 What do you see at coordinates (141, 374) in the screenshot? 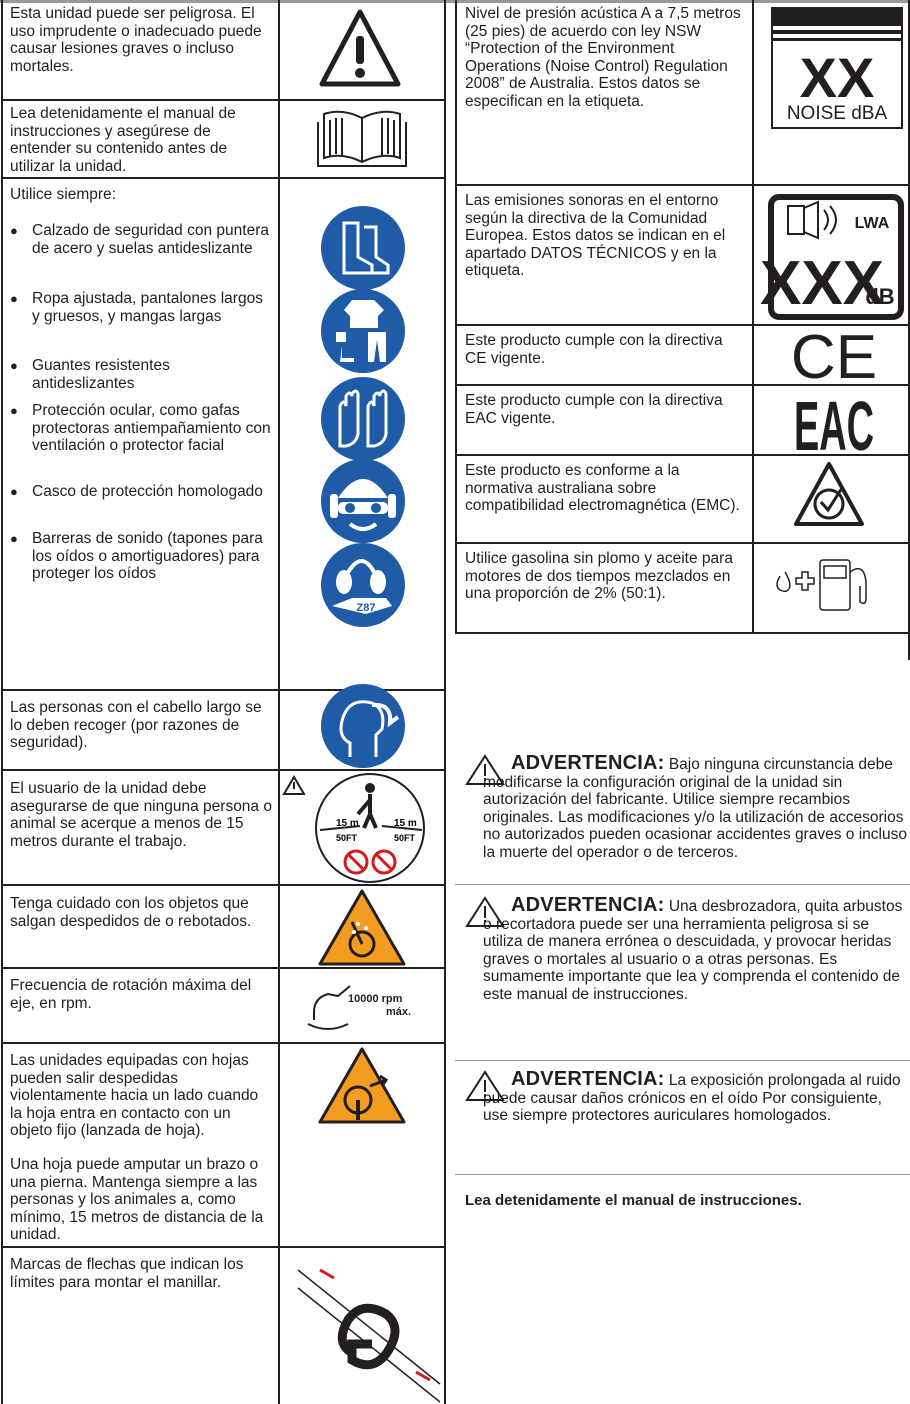
I see `list-item: ● Guantes resistentes antideslizantes` at bounding box center [141, 374].